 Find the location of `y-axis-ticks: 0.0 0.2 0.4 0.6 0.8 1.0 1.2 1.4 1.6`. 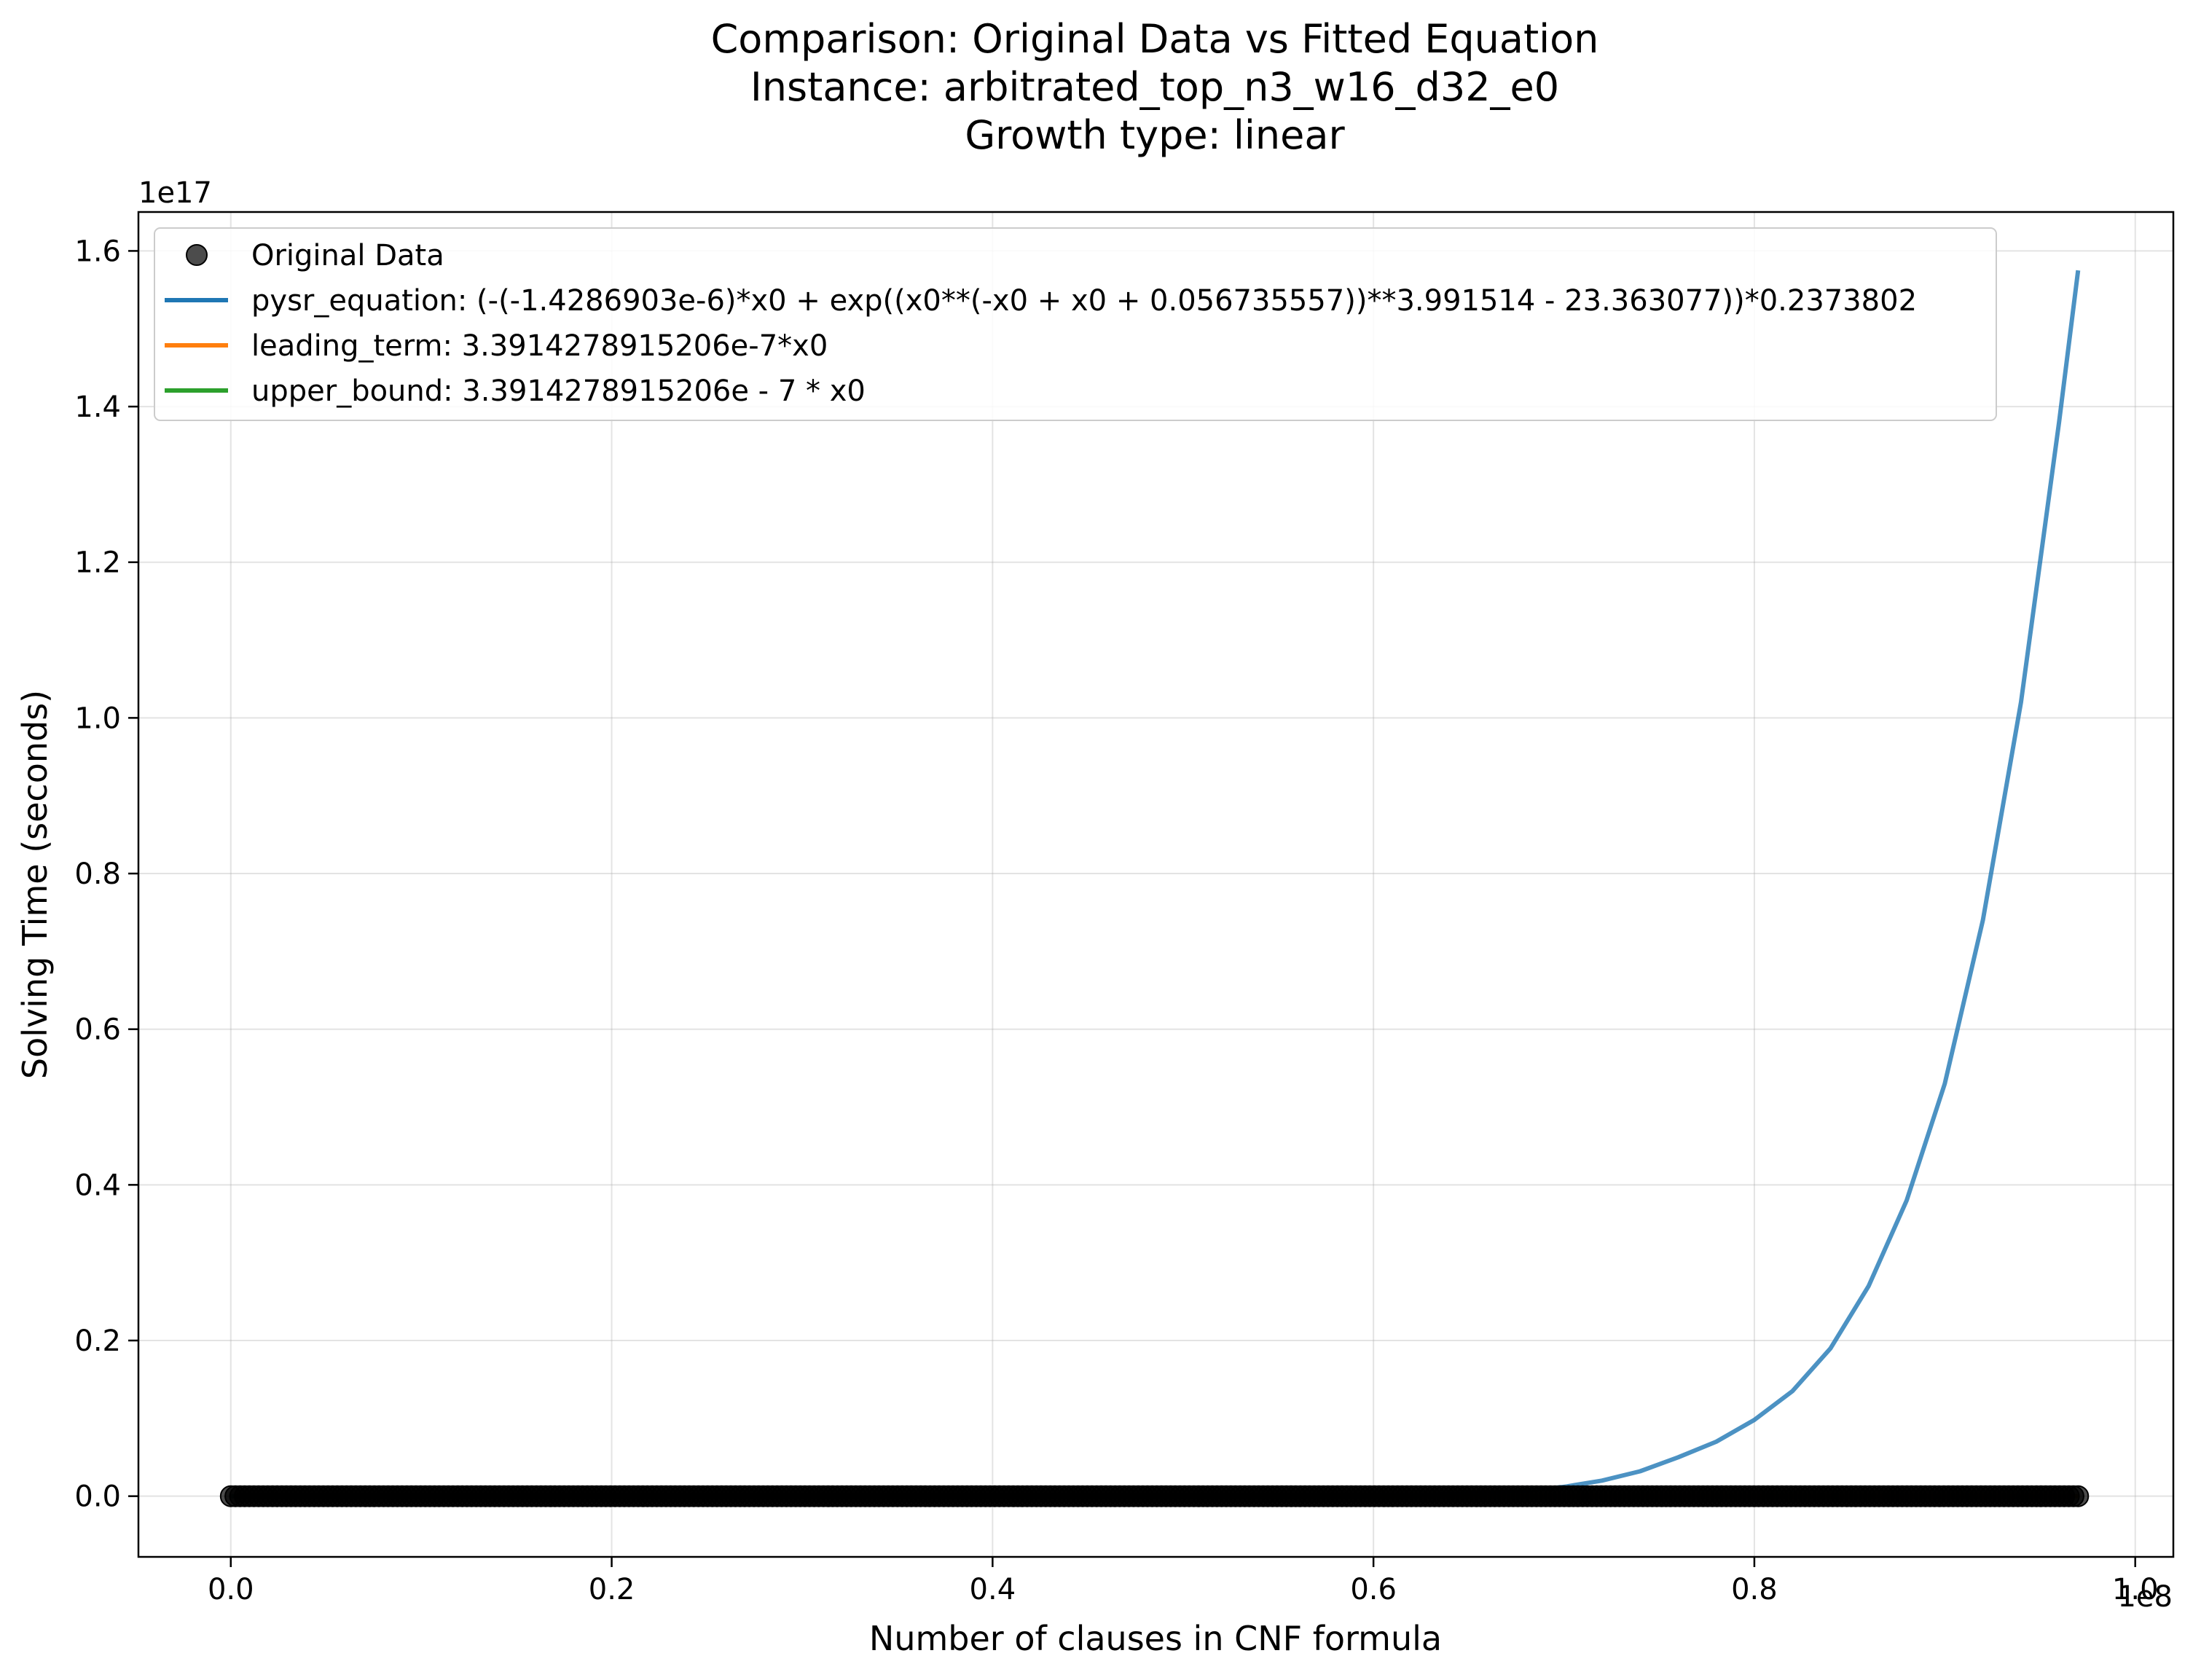

y-axis-ticks: 0.0 0.2 0.4 0.6 0.8 1.0 1.2 1.4 1.6 is located at coordinates (106, 875).